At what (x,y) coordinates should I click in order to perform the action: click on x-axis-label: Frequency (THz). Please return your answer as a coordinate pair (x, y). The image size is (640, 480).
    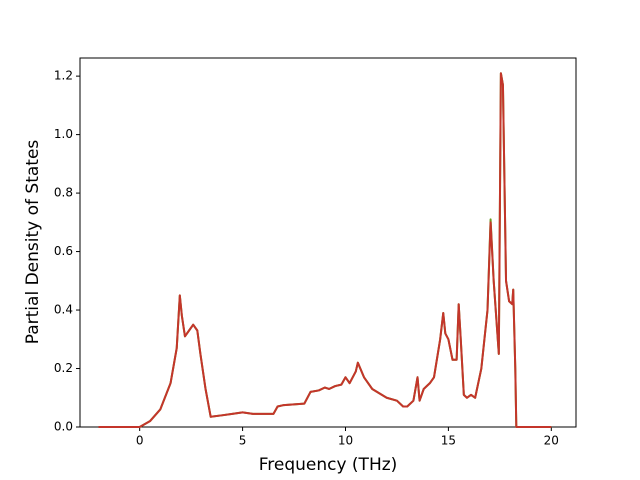
    Looking at the image, I should click on (328, 465).